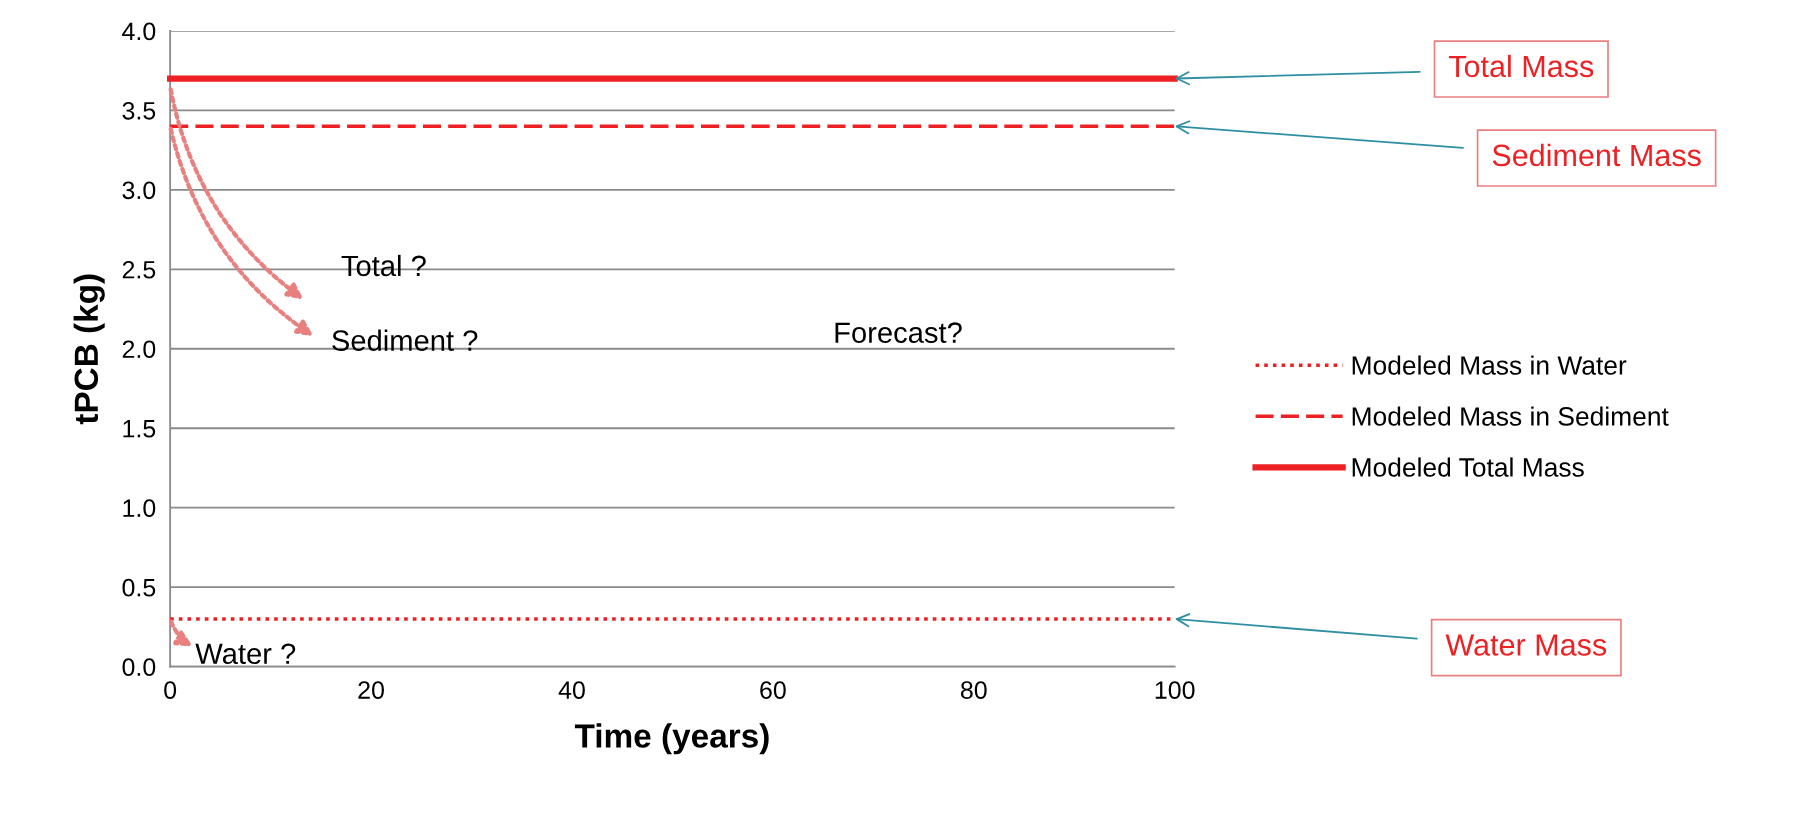  What do you see at coordinates (405, 340) in the screenshot?
I see `annotation: Sediment ?` at bounding box center [405, 340].